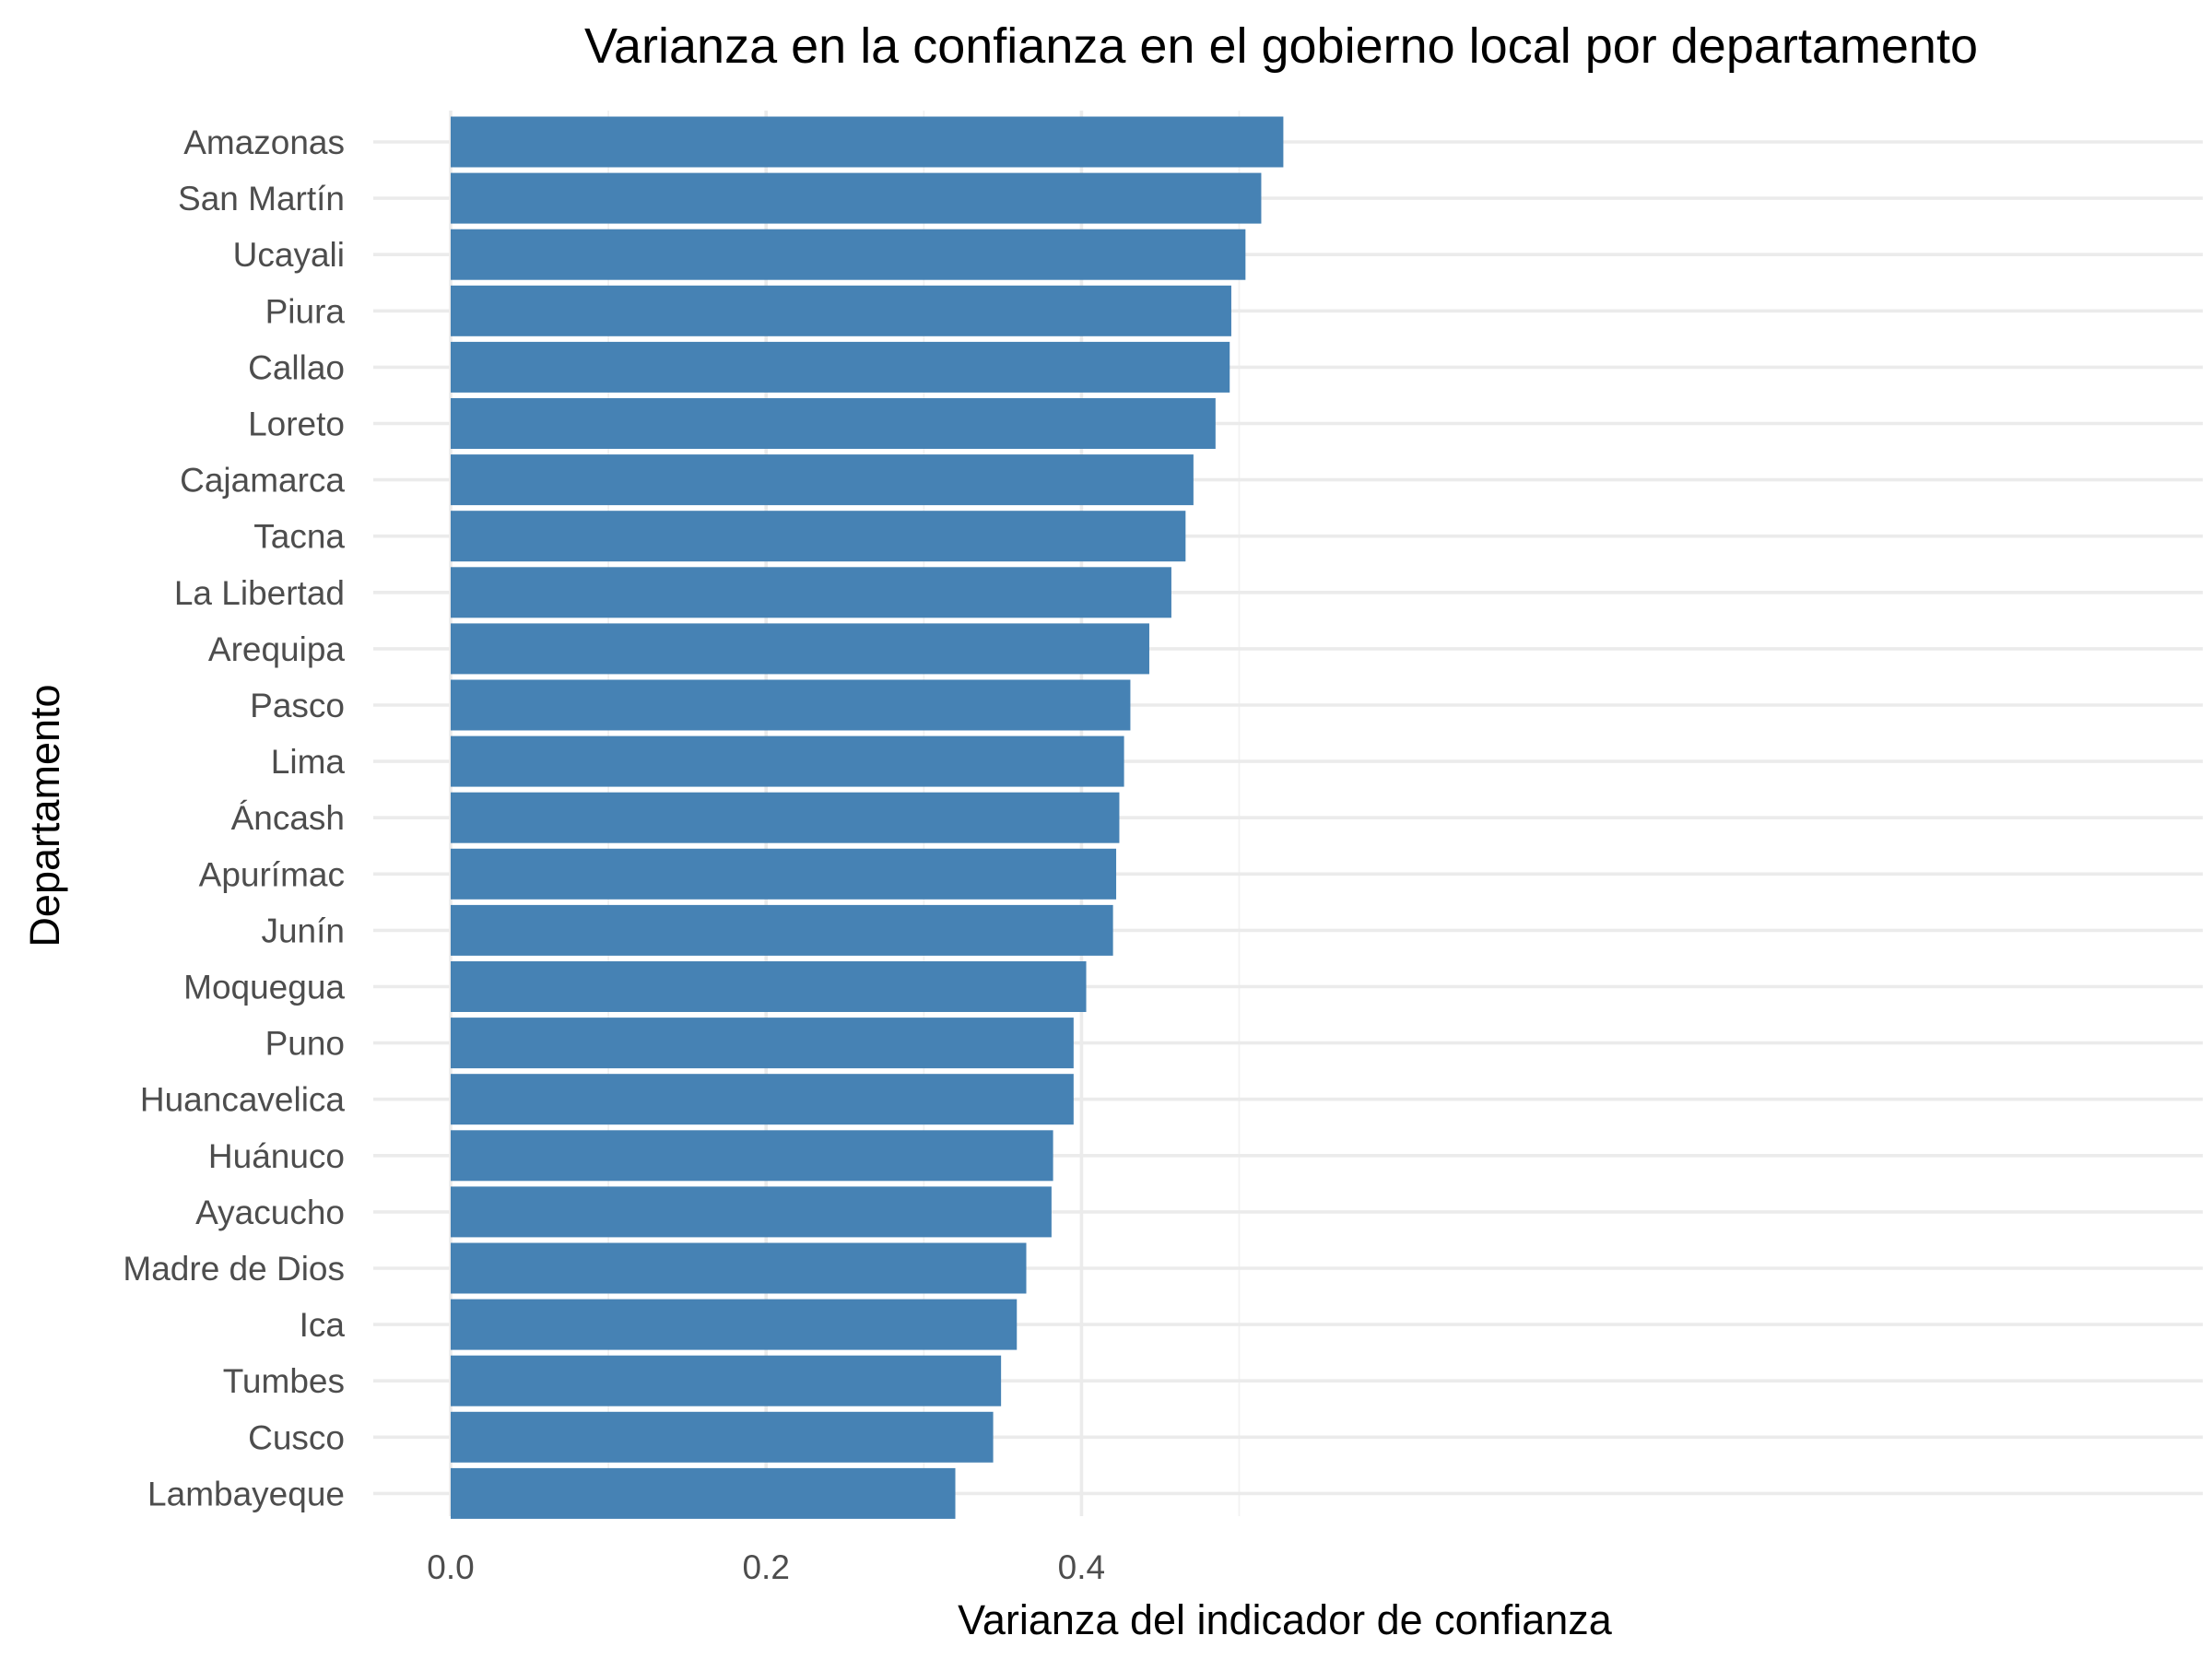  I want to click on y-tick-label: La Libertad, so click(259, 593).